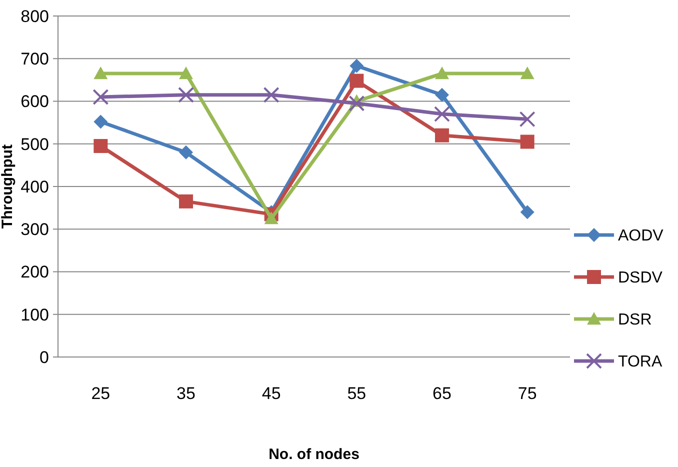  What do you see at coordinates (34, 16) in the screenshot?
I see `y-tick-label: 800` at bounding box center [34, 16].